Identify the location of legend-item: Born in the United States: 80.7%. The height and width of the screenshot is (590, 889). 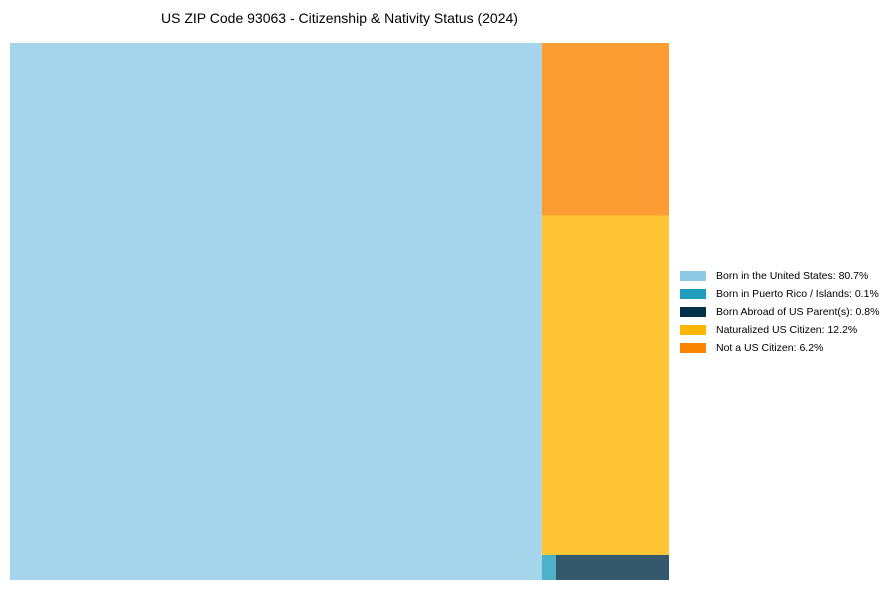
(779, 276).